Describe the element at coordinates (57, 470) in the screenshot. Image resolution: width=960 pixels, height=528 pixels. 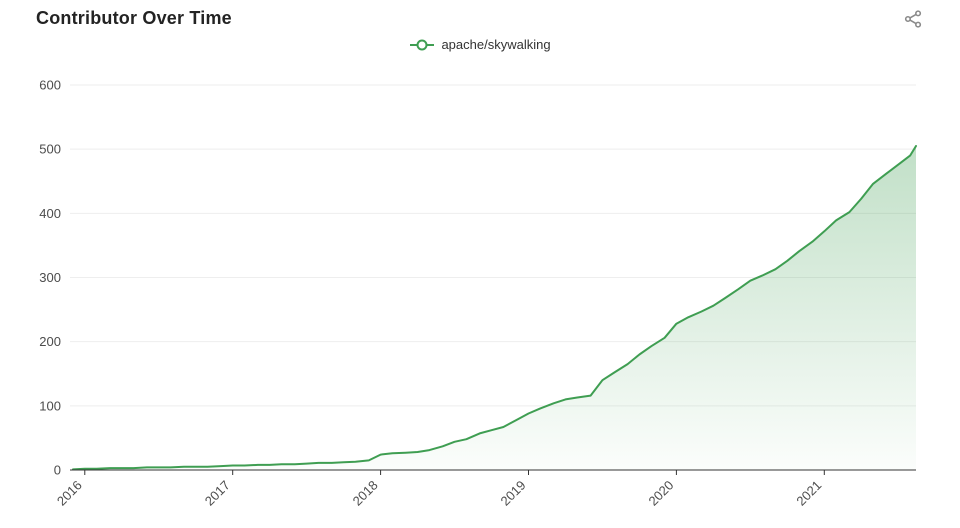
I see `svg-text: 0` at that location.